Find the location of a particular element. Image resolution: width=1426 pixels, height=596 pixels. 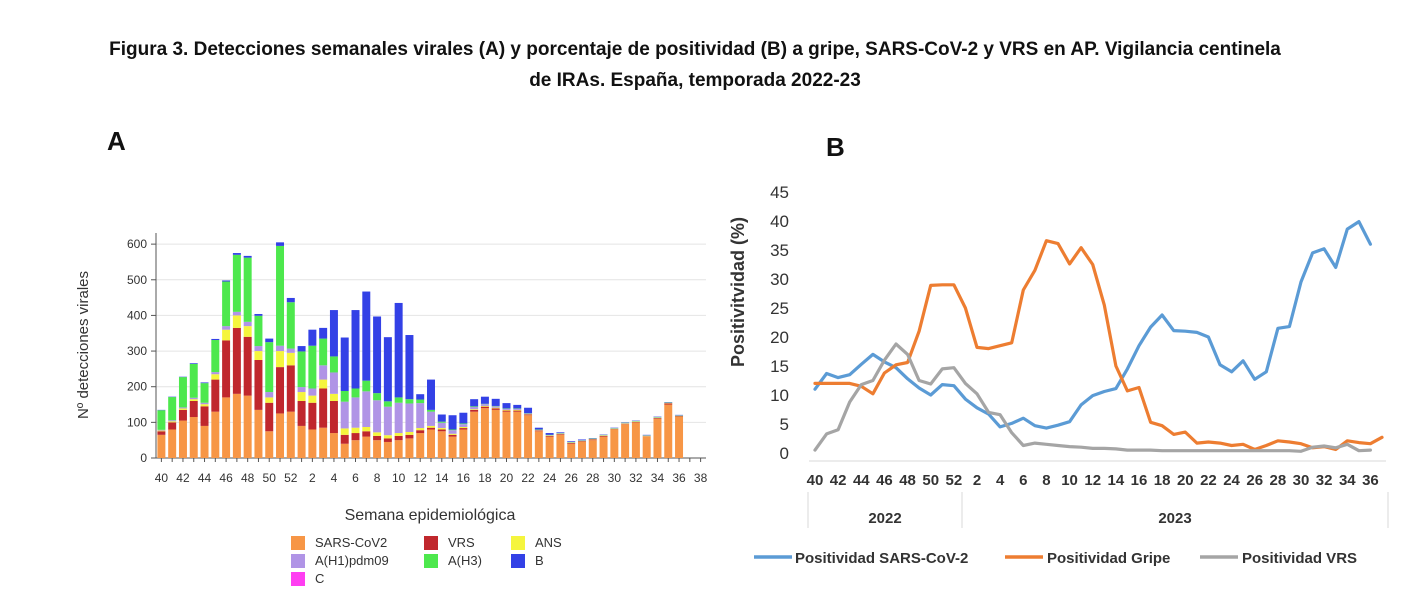

panel-a-label: A is located at coordinates (116, 141).